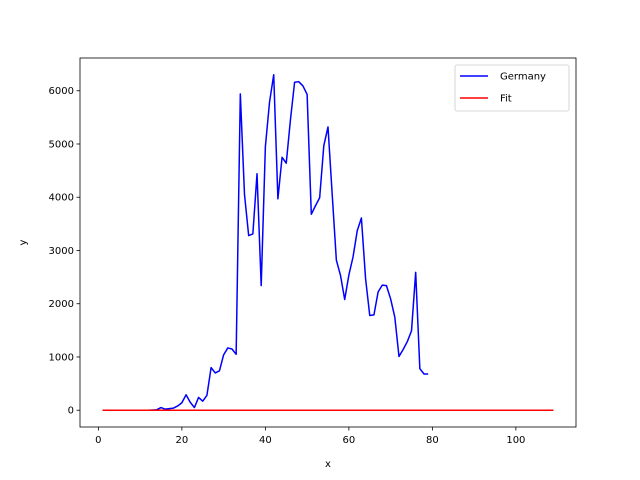 Image resolution: width=640 pixels, height=480 pixels. What do you see at coordinates (506, 99) in the screenshot?
I see `legend-label-fit: Fit` at bounding box center [506, 99].